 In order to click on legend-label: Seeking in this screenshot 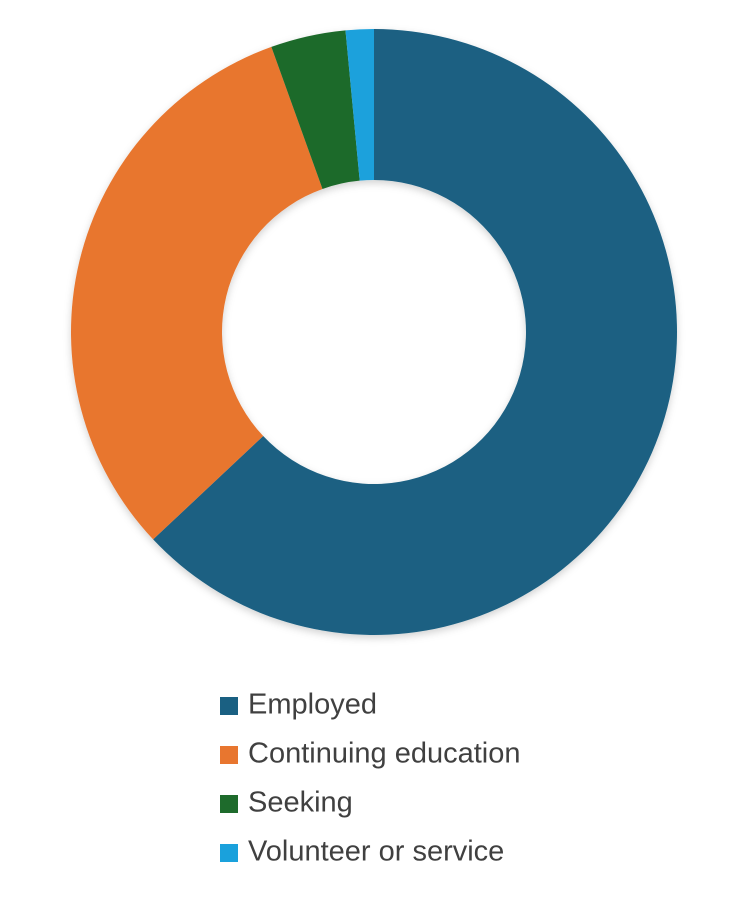, I will do `click(300, 803)`.